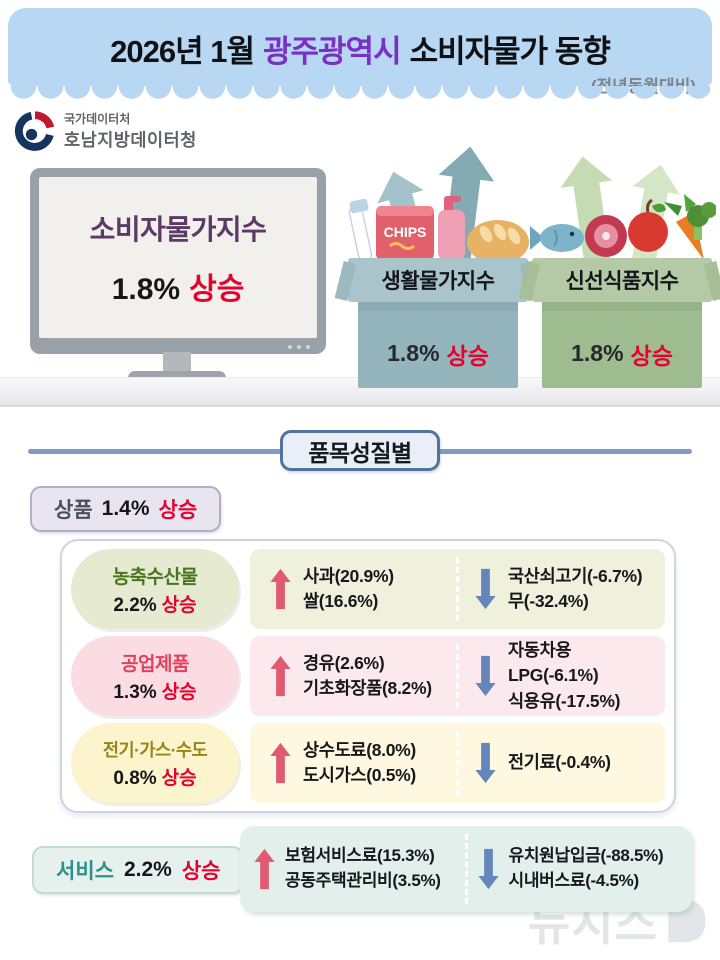  What do you see at coordinates (85, 871) in the screenshot?
I see `service-label: 서비스` at bounding box center [85, 871].